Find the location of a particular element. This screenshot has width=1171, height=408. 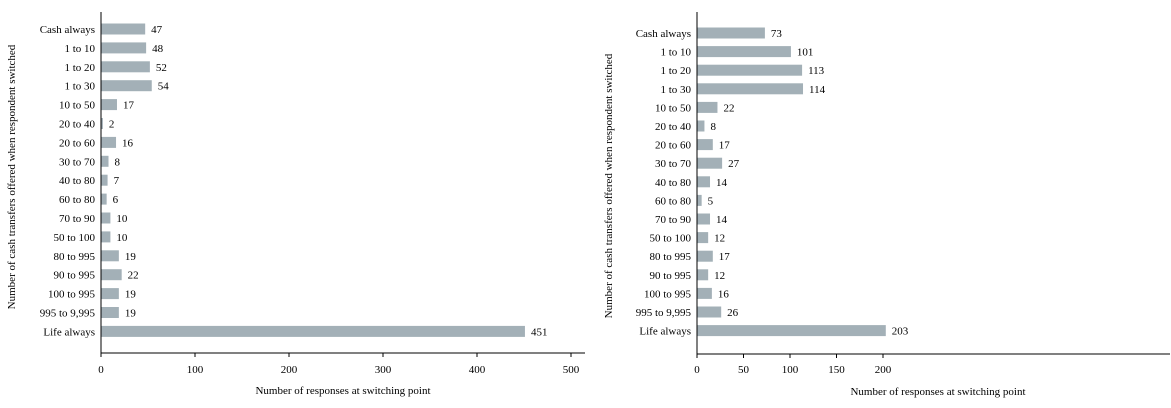

category-label: 30 to 70 is located at coordinates (77, 162).